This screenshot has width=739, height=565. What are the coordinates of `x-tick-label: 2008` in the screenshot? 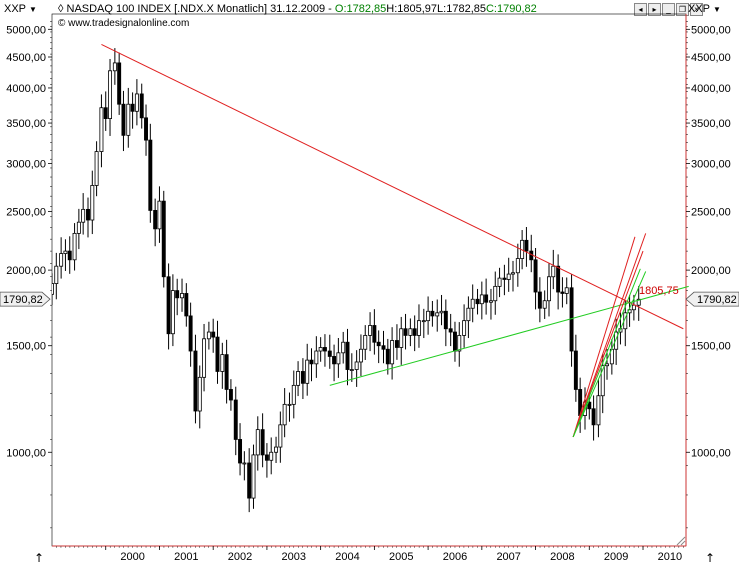 It's located at (562, 557).